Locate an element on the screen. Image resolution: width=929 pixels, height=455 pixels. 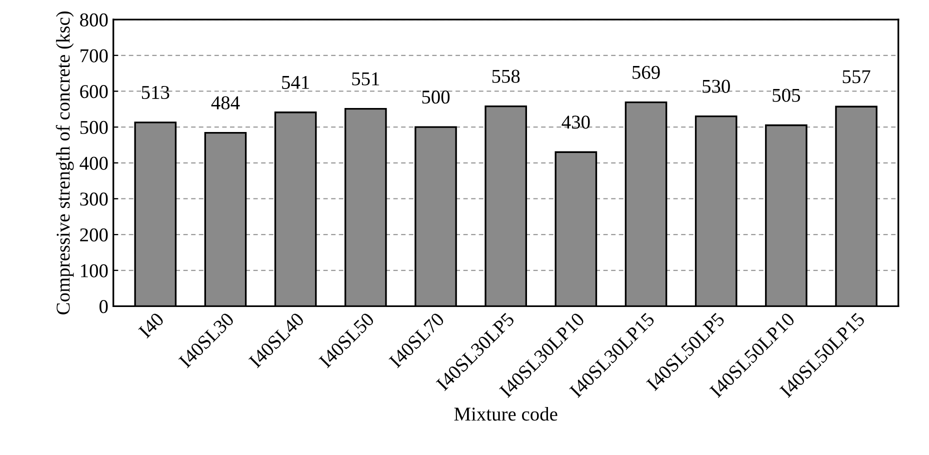
data-label: 505 is located at coordinates (786, 95).